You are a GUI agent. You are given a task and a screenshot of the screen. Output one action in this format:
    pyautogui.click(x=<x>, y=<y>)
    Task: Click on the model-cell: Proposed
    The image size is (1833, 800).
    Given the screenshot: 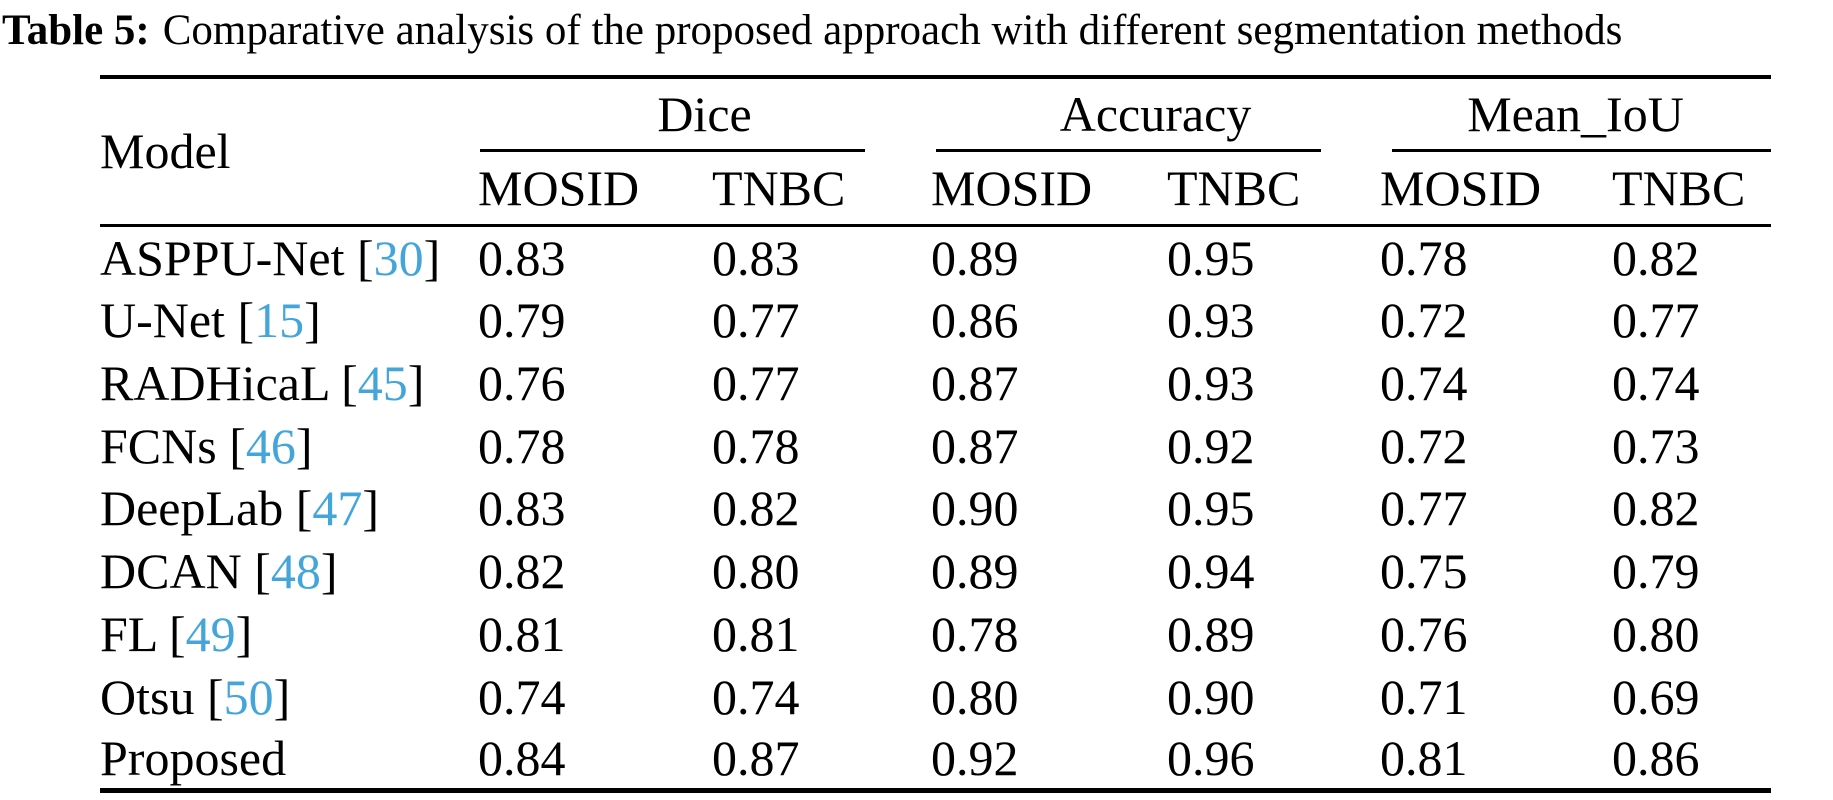 What is the action you would take?
    pyautogui.click(x=289, y=759)
    